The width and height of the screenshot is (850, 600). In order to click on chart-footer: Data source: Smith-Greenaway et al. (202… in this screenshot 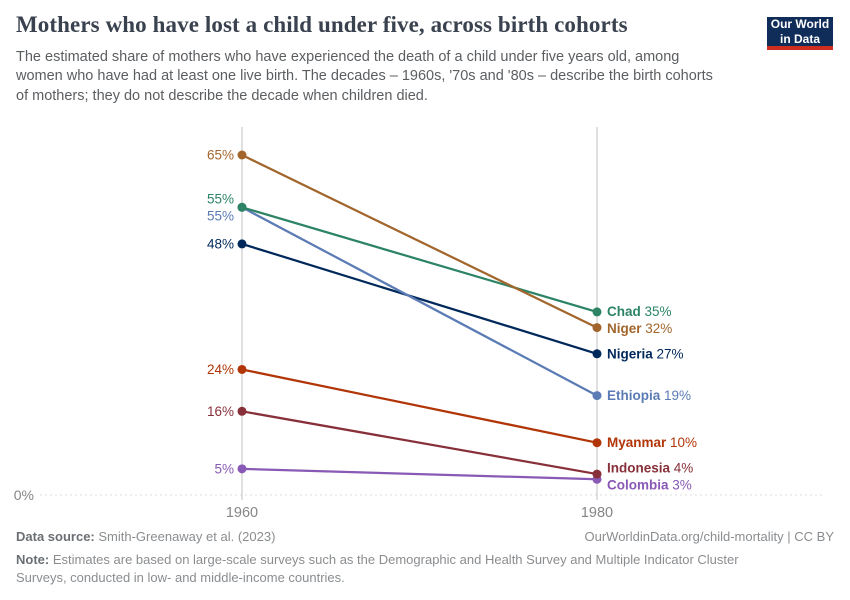, I will do `click(425, 558)`.